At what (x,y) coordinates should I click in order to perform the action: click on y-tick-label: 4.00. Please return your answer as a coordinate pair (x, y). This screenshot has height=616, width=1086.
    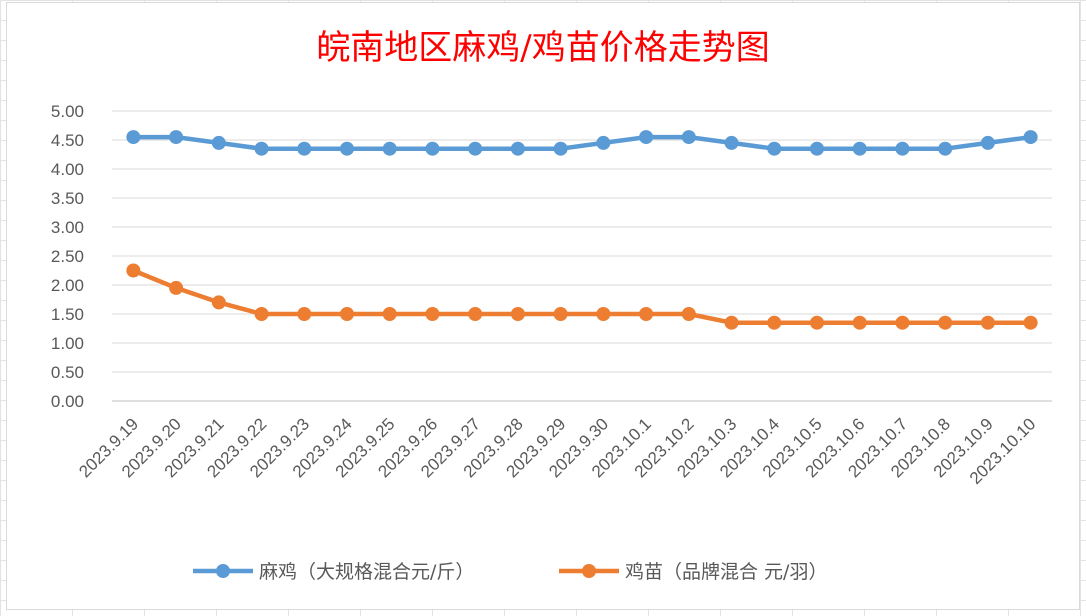
    Looking at the image, I should click on (67, 169).